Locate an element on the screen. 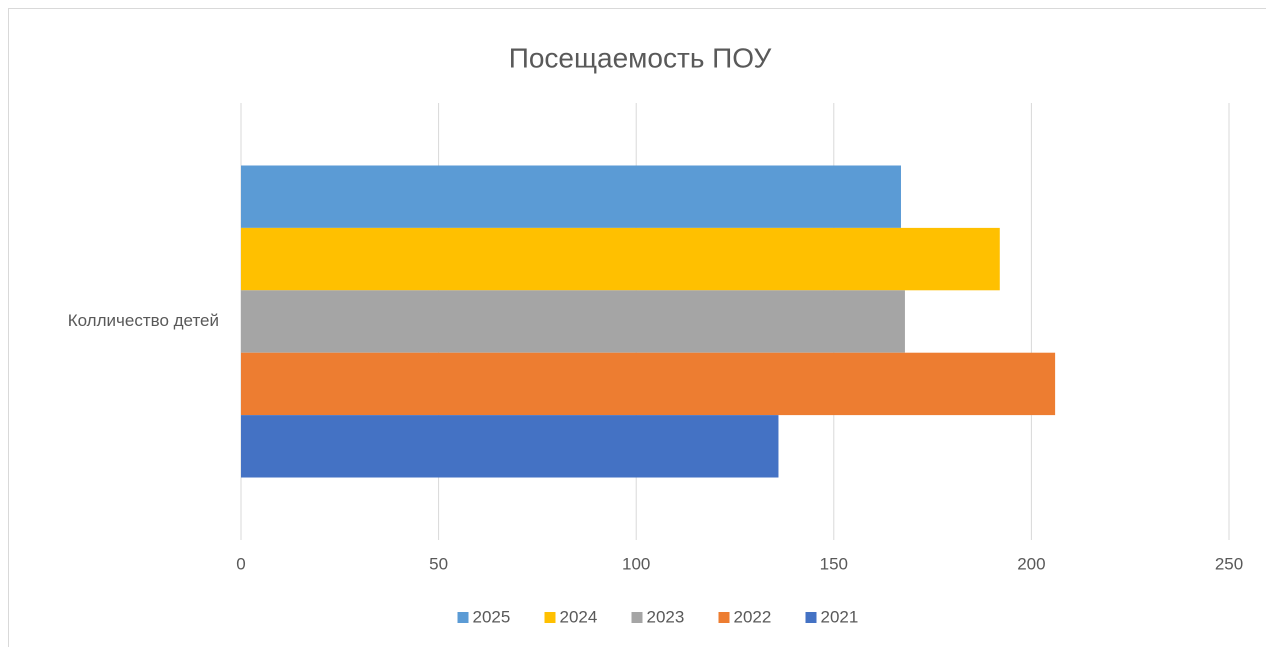 This screenshot has width=1266, height=647. x-tick-label: 0 is located at coordinates (240, 563).